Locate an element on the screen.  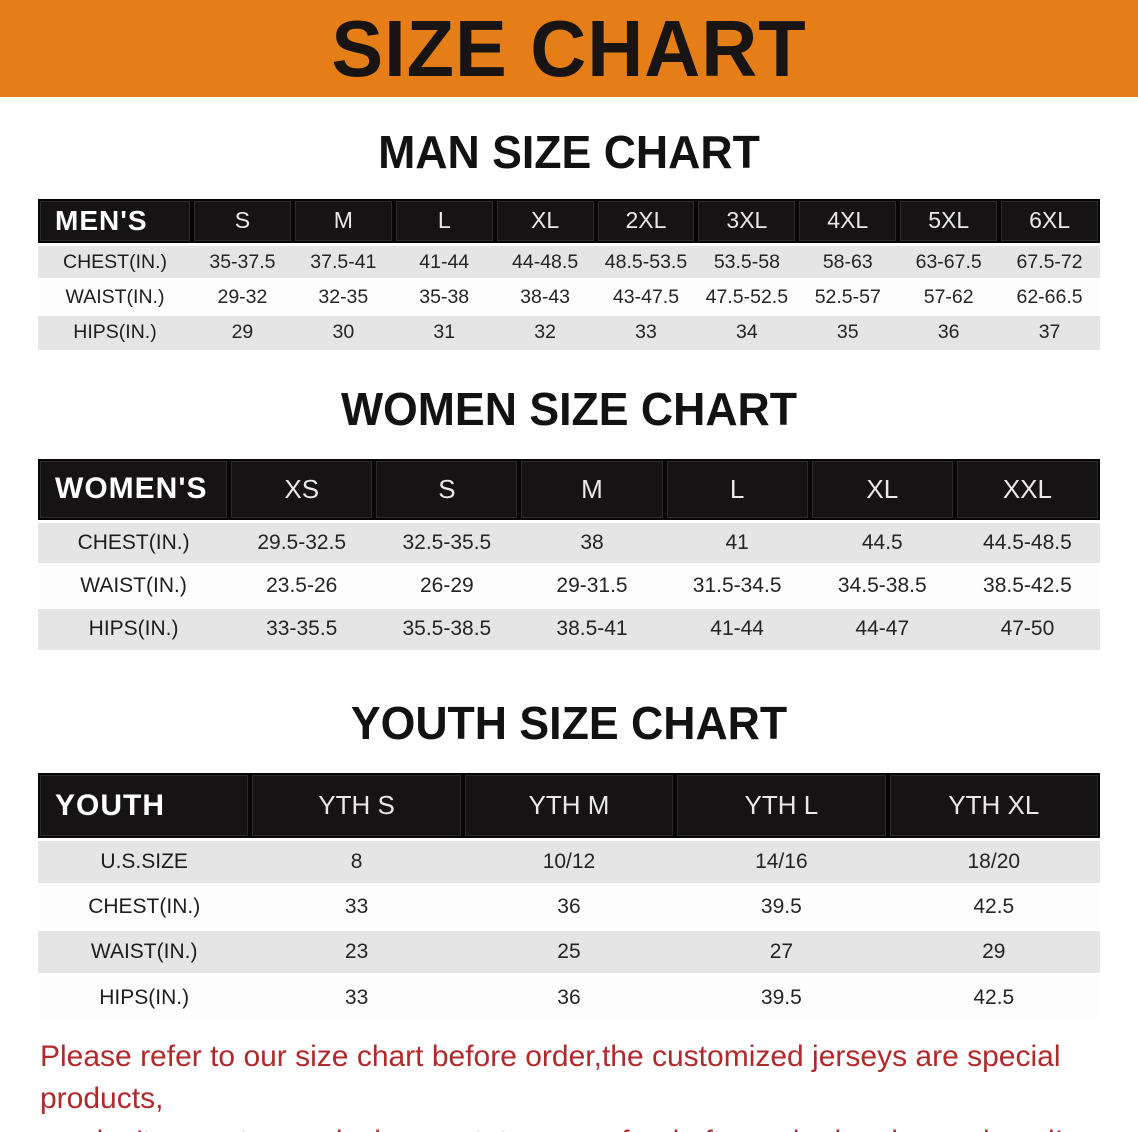
size-value-cell: 10/12 is located at coordinates (569, 861).